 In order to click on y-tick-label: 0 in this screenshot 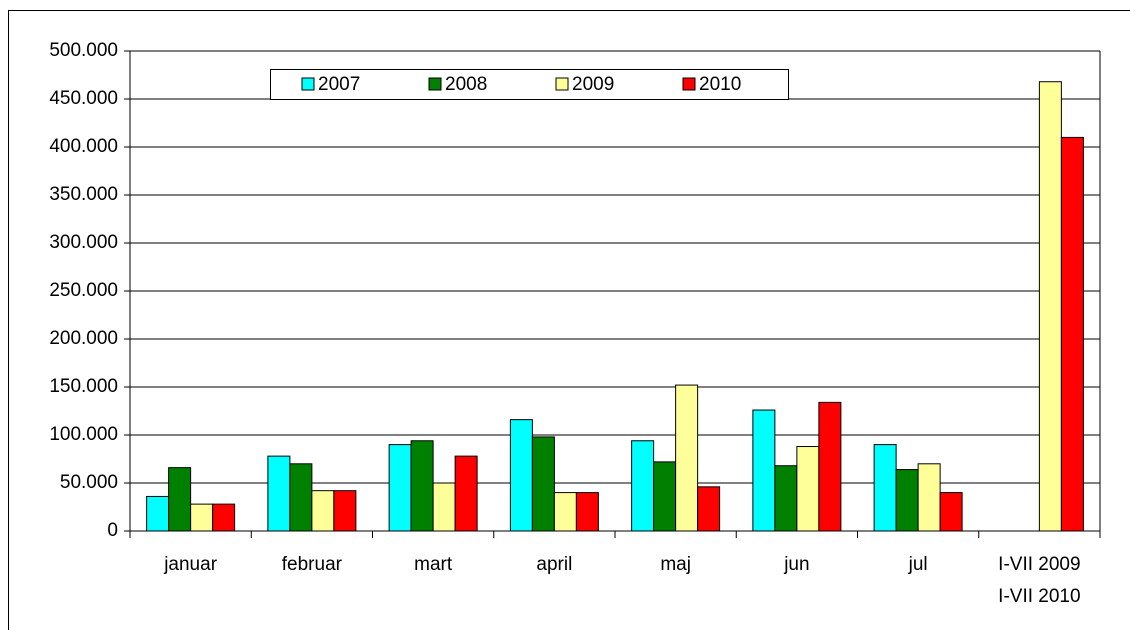, I will do `click(112, 530)`.